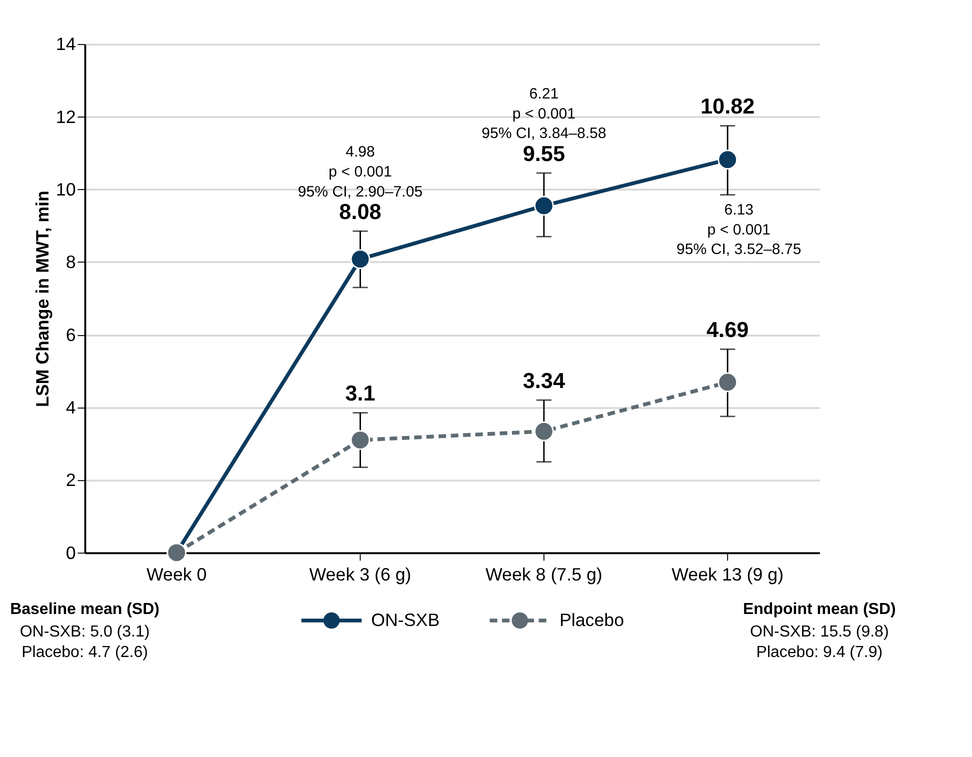 The image size is (972, 757). Describe the element at coordinates (71, 480) in the screenshot. I see `y-tick-label: 2` at that location.